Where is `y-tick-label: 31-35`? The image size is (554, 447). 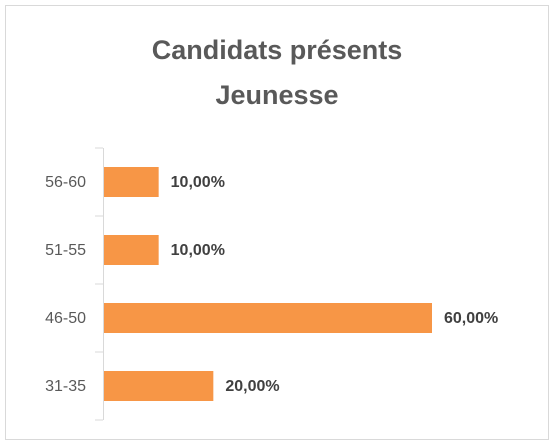
y-tick-label: 31-35 is located at coordinates (65, 386).